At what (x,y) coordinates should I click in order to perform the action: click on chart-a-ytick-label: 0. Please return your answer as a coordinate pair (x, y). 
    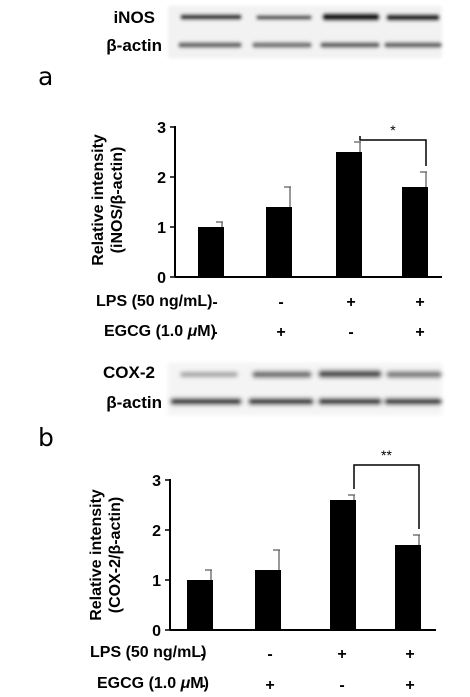
    Looking at the image, I should click on (161, 278).